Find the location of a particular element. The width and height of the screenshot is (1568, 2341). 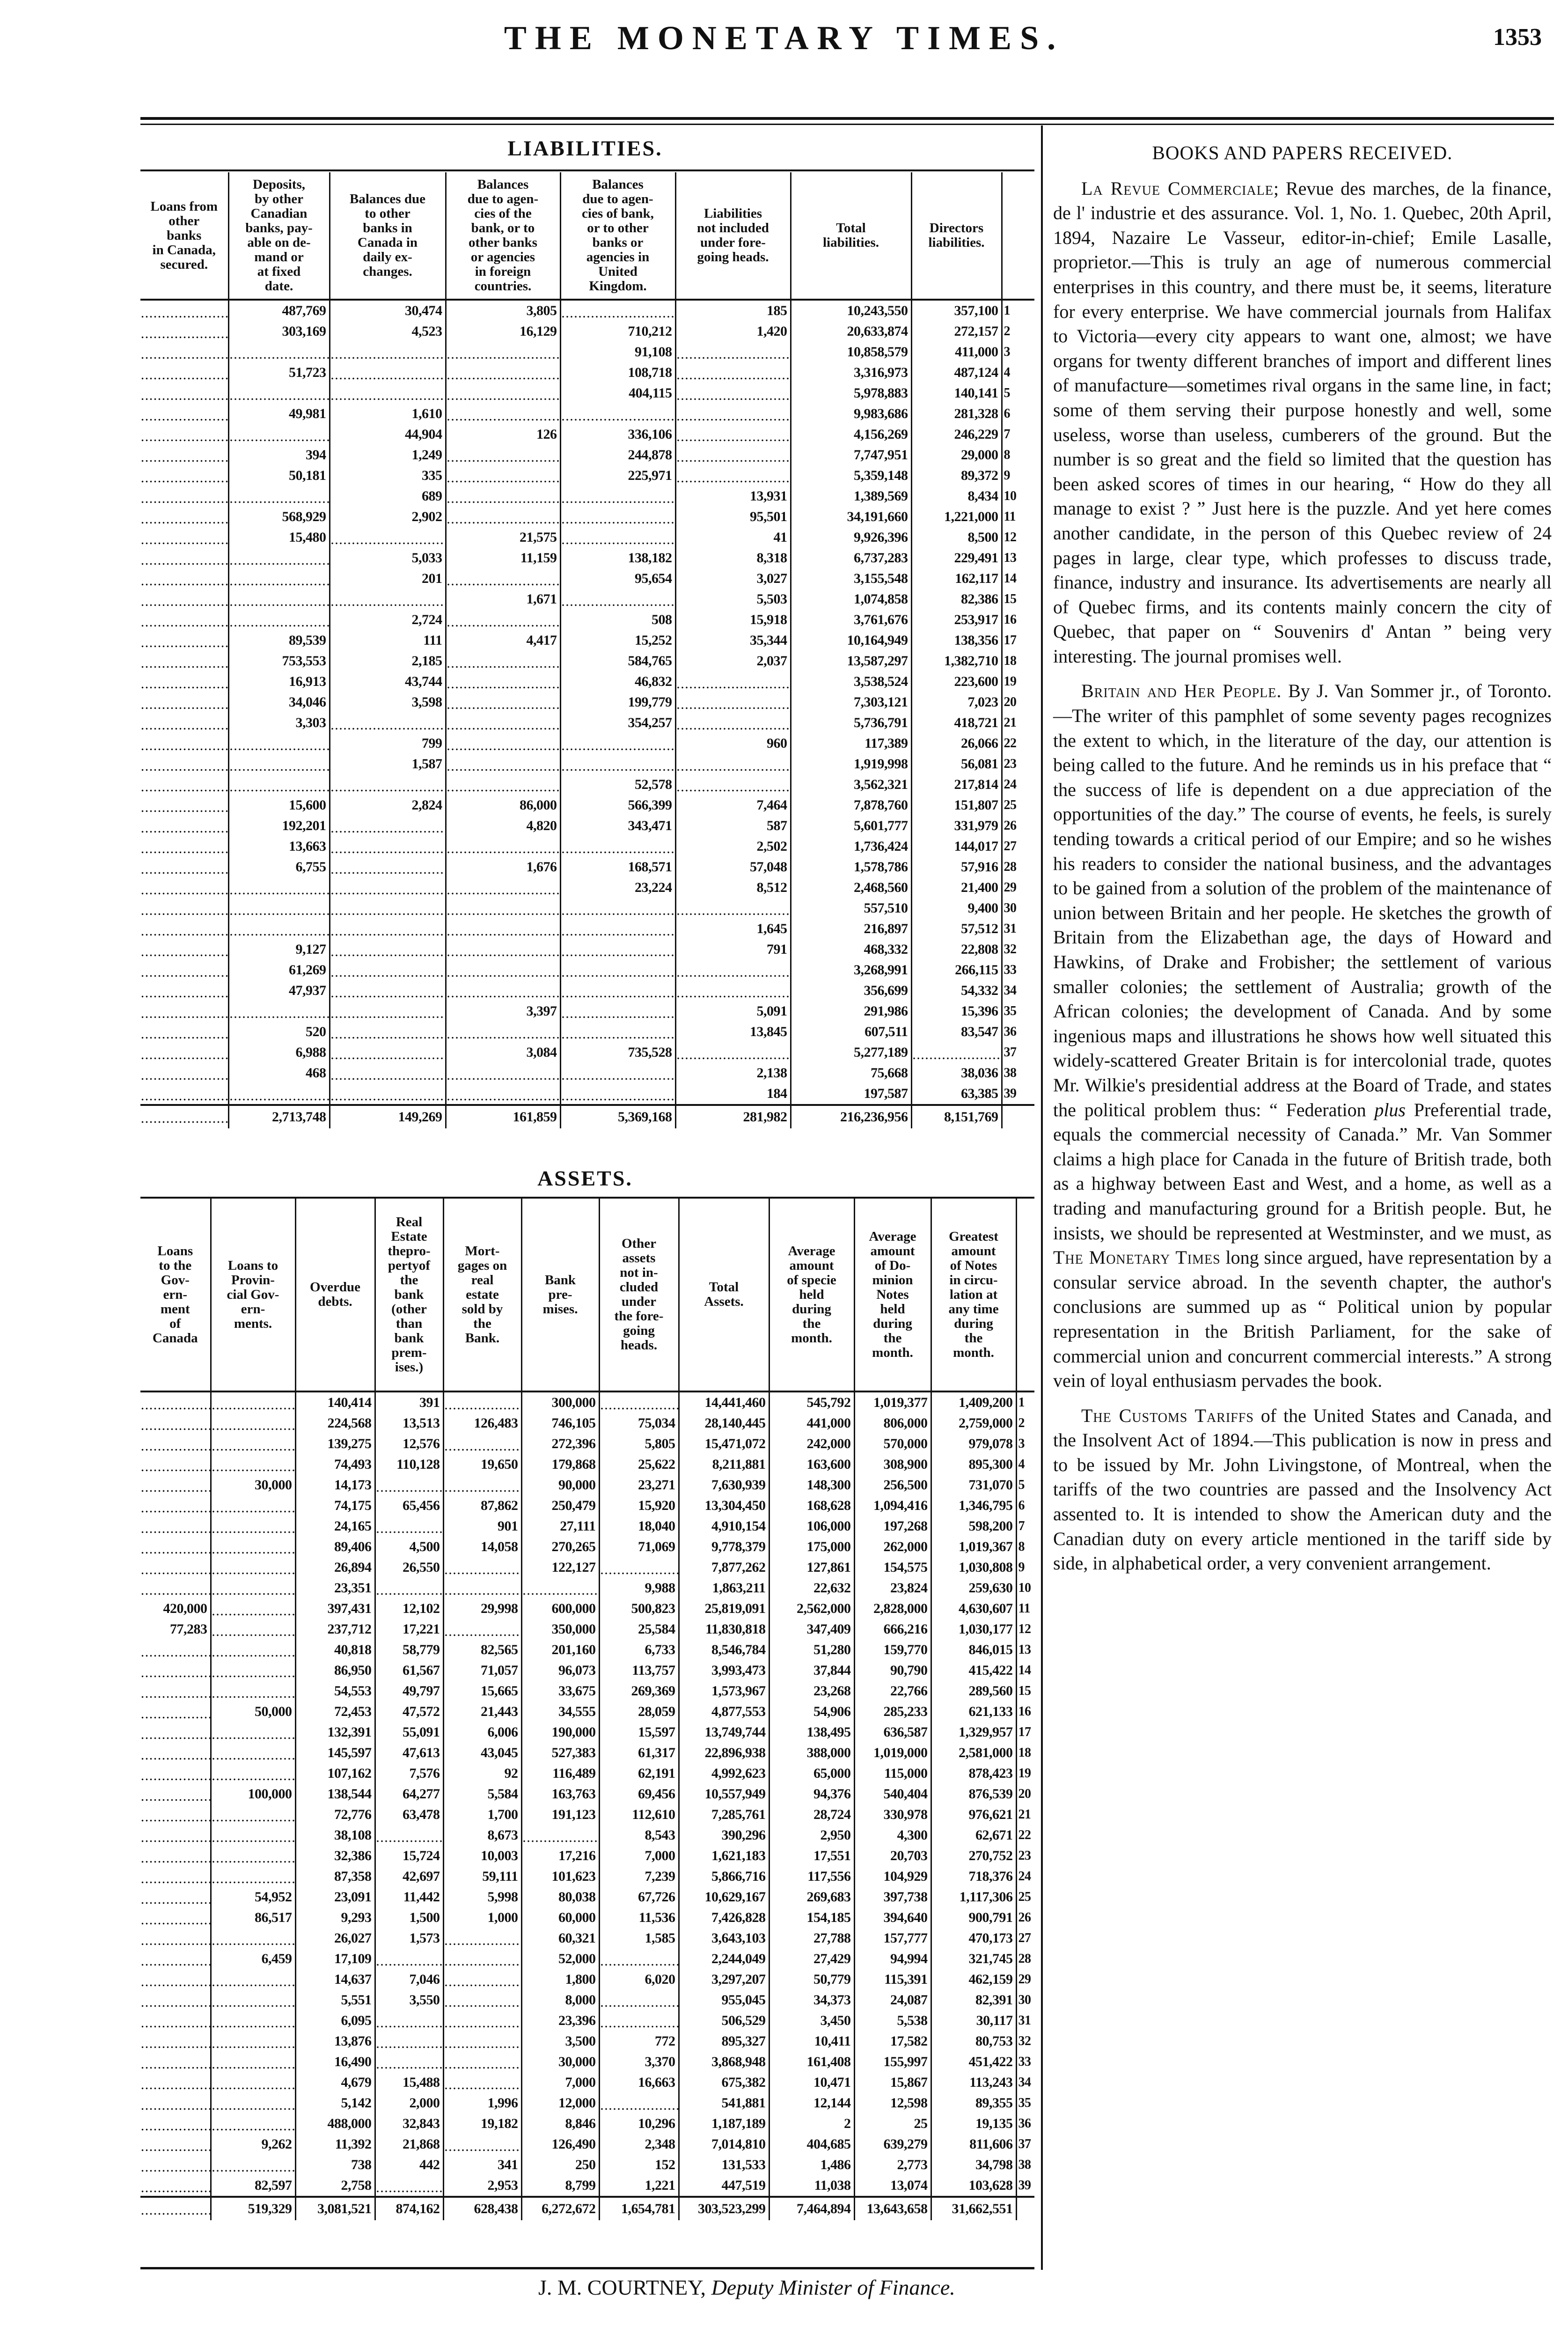

table-cell: 15,396 is located at coordinates (956, 1011).